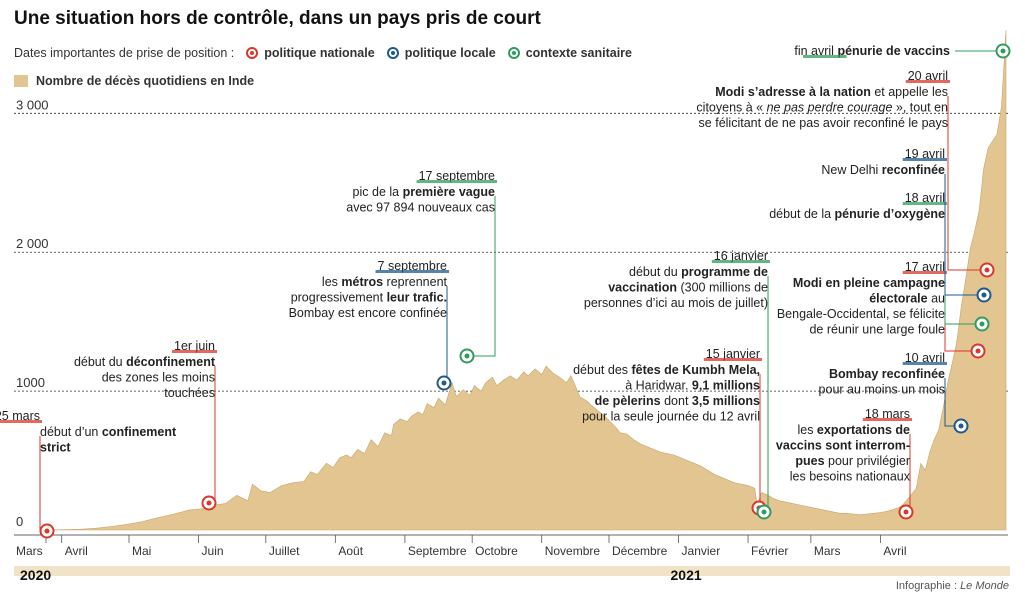 The height and width of the screenshot is (600, 1025). What do you see at coordinates (853, 430) in the screenshot?
I see `event-description: les exportations de` at bounding box center [853, 430].